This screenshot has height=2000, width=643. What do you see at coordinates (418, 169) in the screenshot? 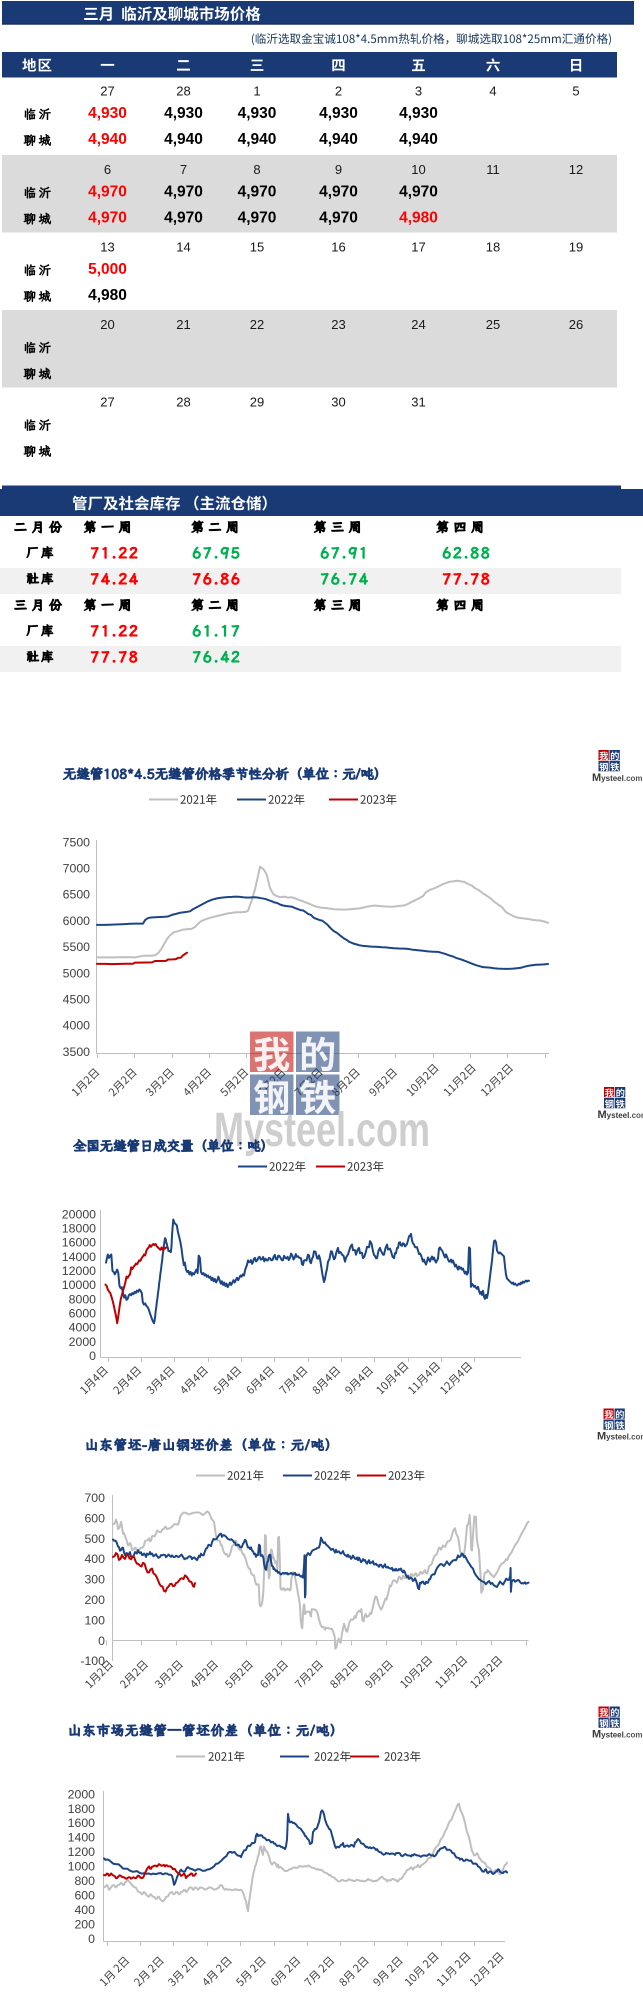
I see `svg-text: 10` at bounding box center [418, 169].